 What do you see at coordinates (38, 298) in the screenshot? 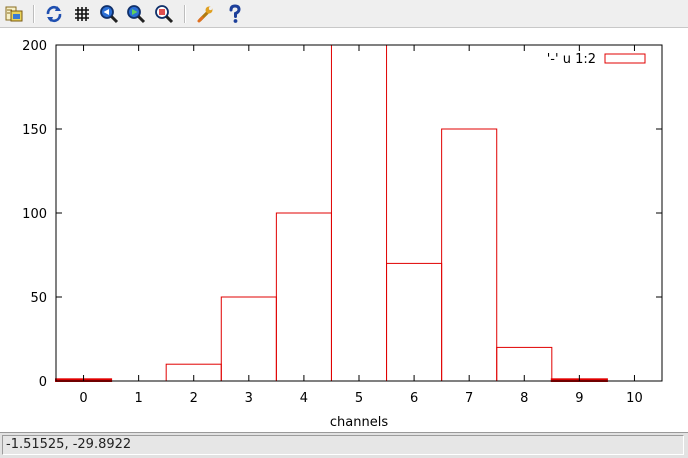
I see `y-tick-label: 50` at bounding box center [38, 298].